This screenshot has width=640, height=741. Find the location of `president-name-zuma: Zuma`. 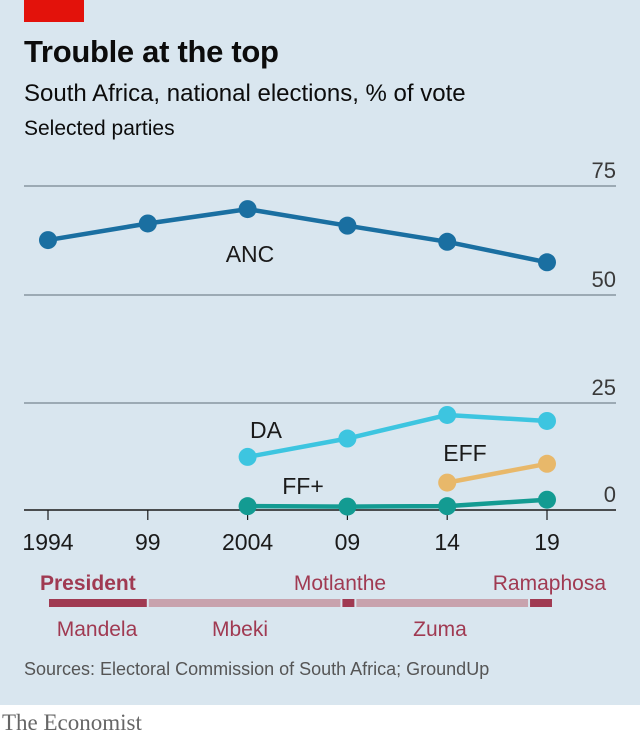

president-name-zuma: Zuma is located at coordinates (440, 629).